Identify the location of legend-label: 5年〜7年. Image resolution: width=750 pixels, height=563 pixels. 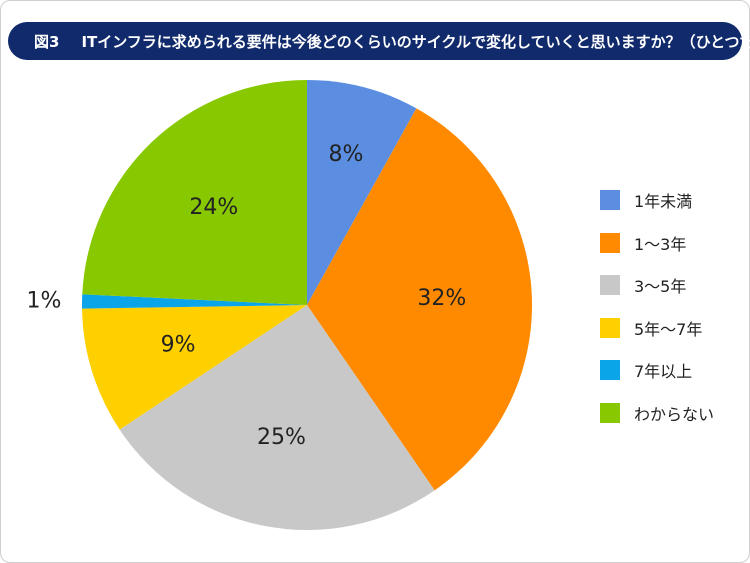
(668, 329).